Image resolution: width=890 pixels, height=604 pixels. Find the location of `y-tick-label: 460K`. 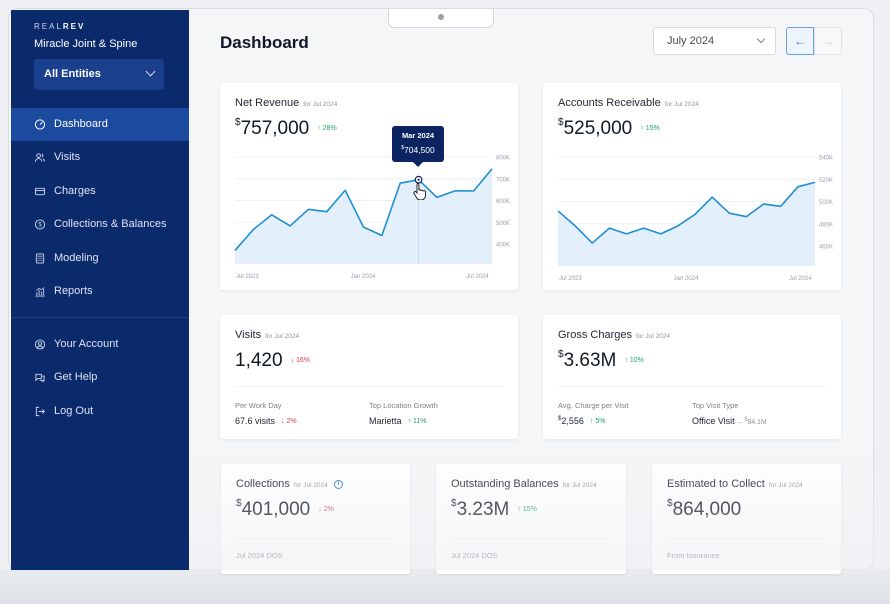

y-tick-label: 460K is located at coordinates (826, 248).